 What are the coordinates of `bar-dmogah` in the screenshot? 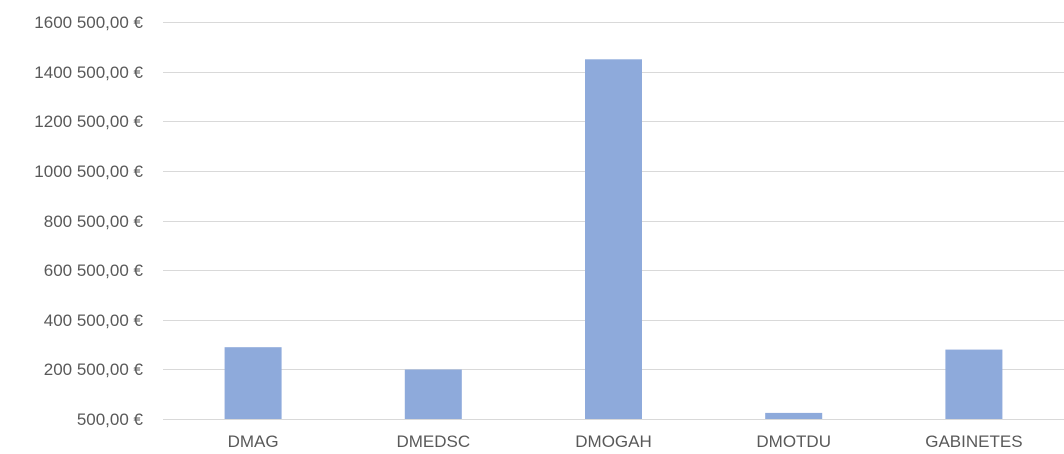 It's located at (613, 239).